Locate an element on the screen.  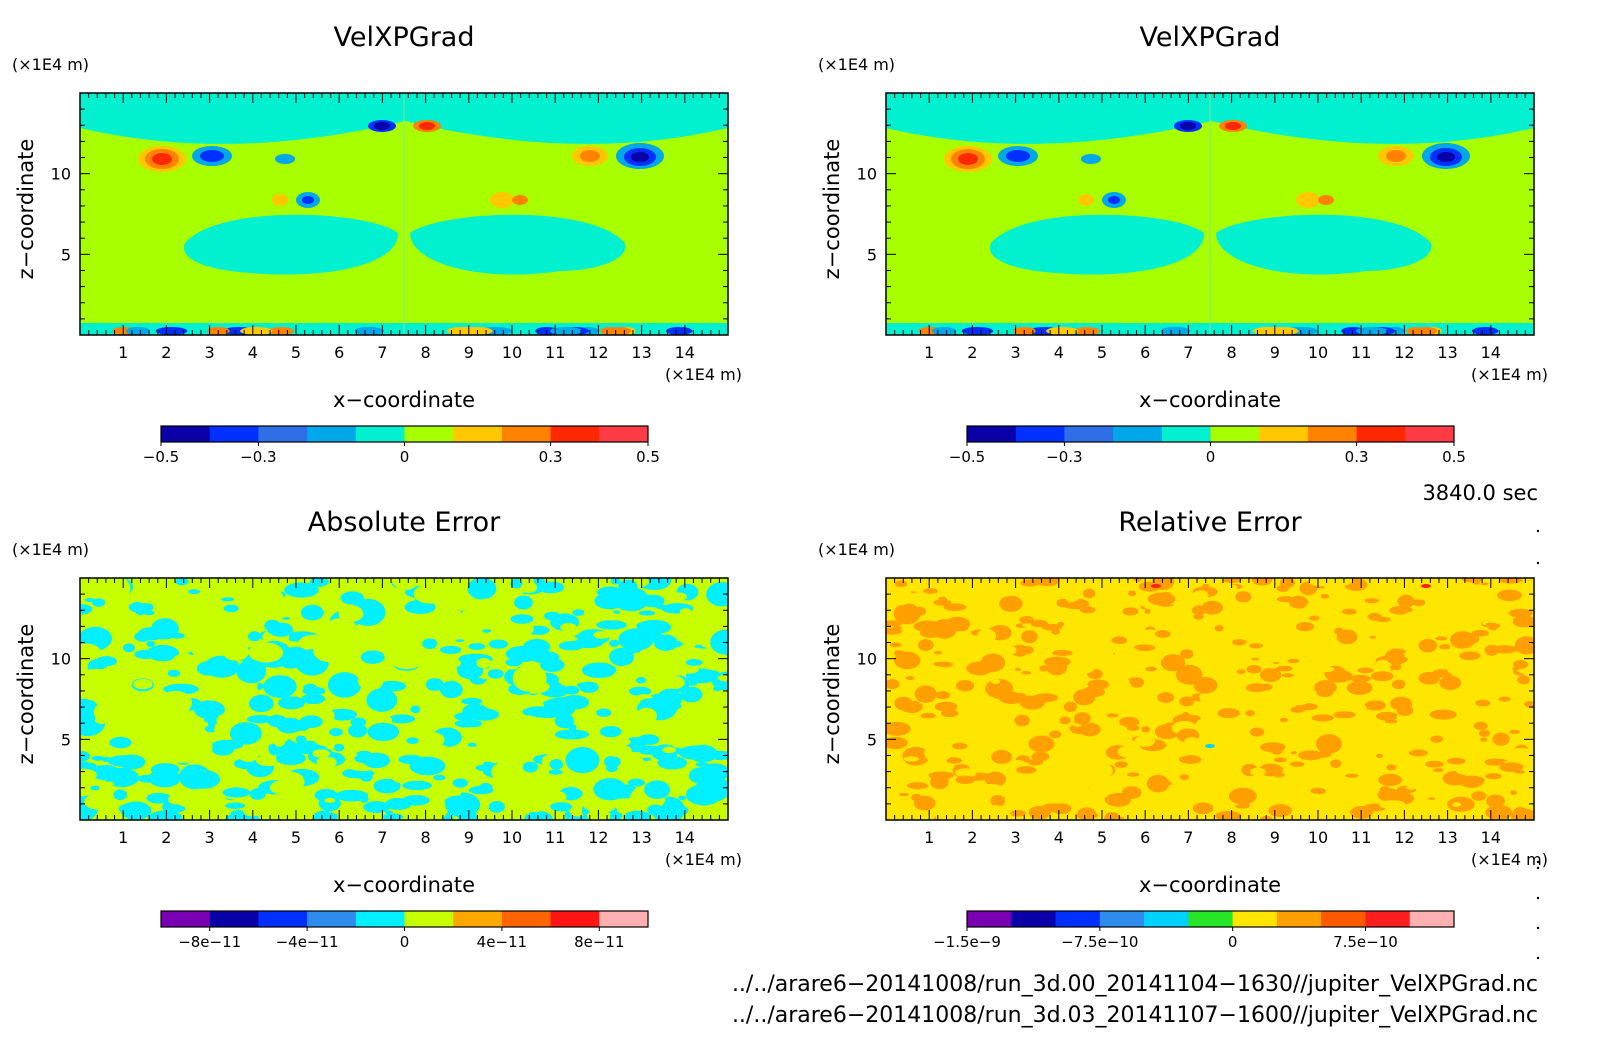
colorbar-tick-label: −4e−11 is located at coordinates (307, 942).